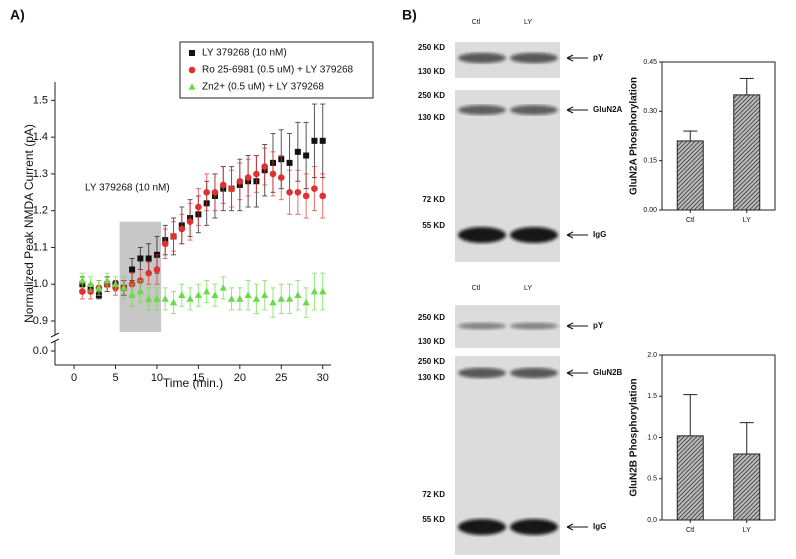 The width and height of the screenshot is (796, 559). What do you see at coordinates (608, 372) in the screenshot?
I see `band-label: GluN2B` at bounding box center [608, 372].